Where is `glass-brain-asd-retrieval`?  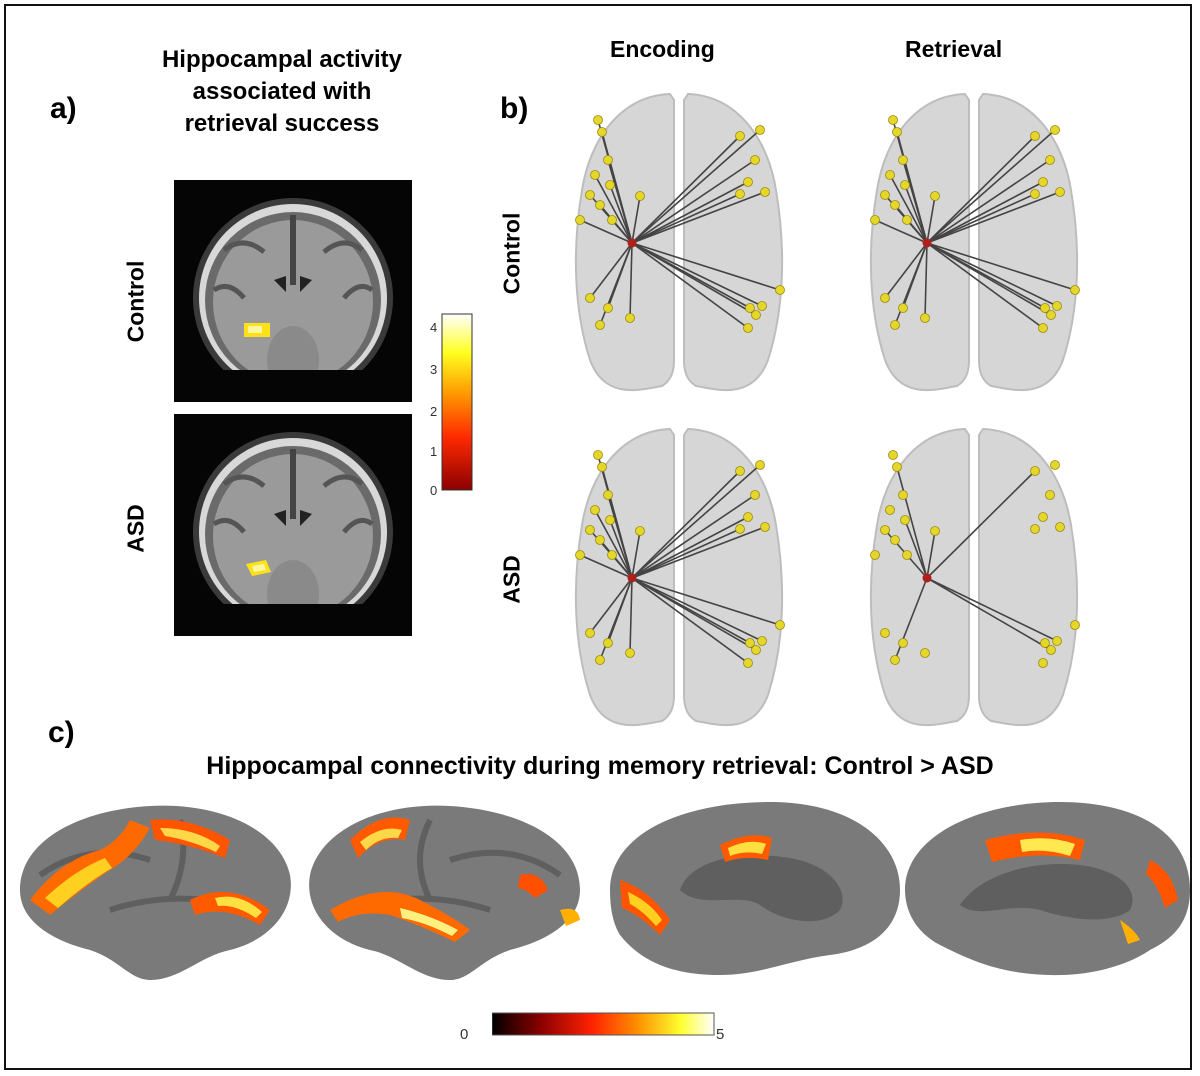
glass-brain-asd-retrieval is located at coordinates (974, 577).